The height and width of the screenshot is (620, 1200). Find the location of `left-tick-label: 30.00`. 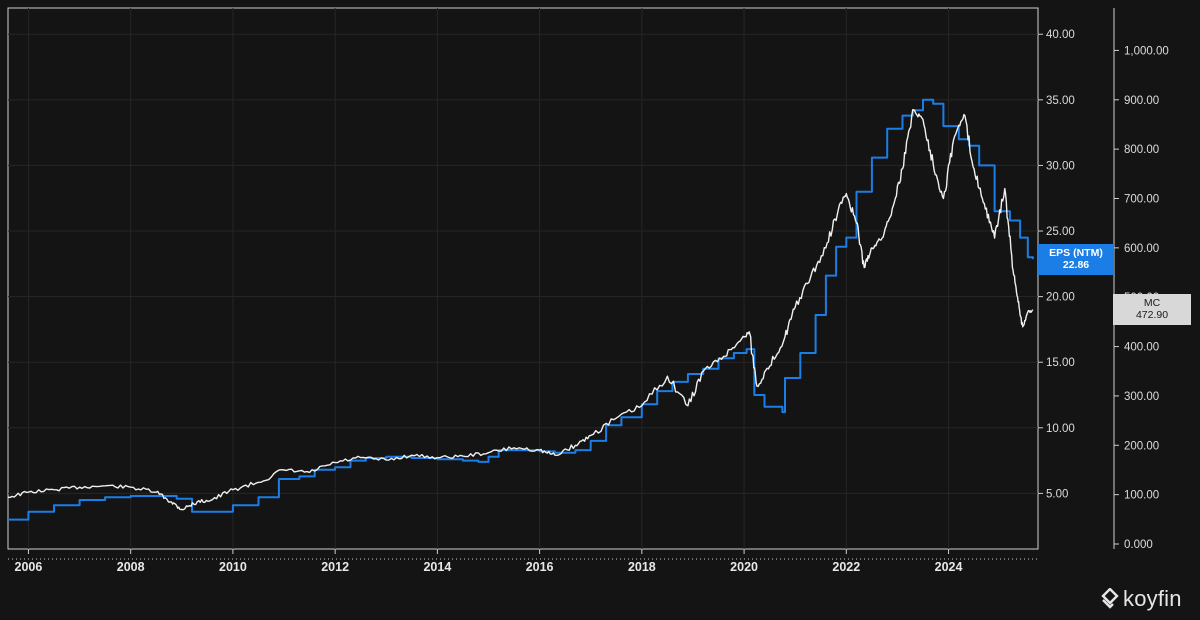

left-tick-label: 30.00 is located at coordinates (1060, 166).